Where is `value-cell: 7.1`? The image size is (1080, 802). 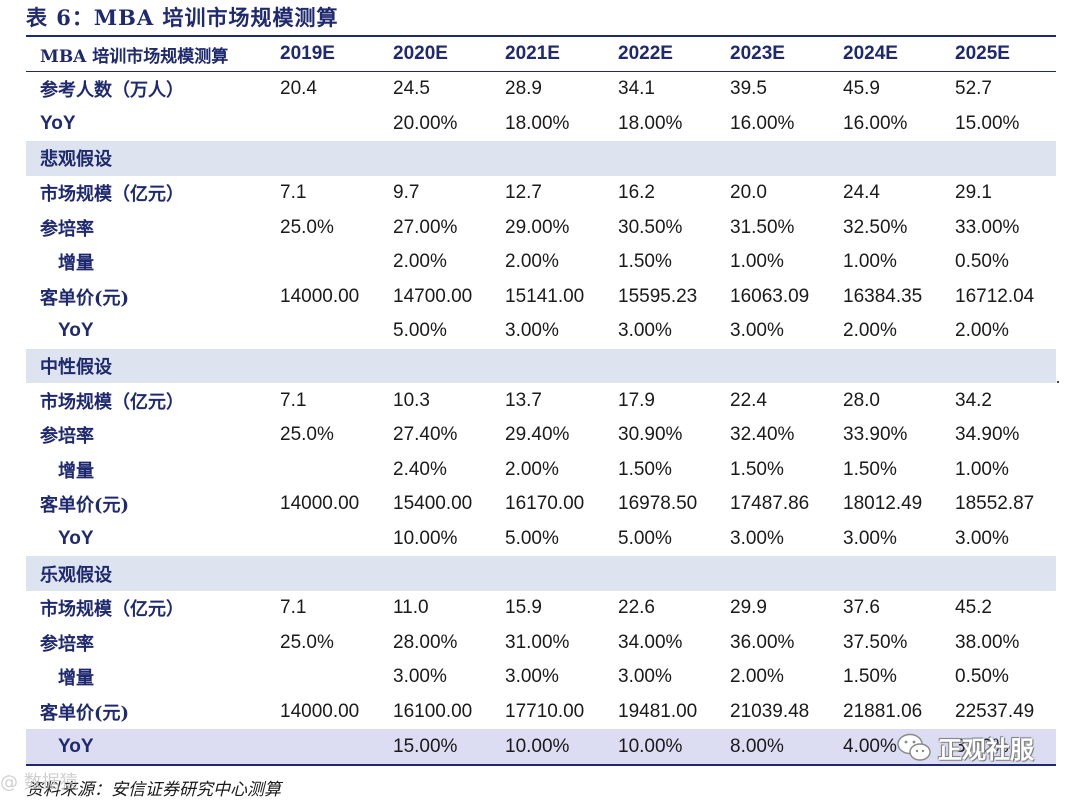 value-cell: 7.1 is located at coordinates (293, 193).